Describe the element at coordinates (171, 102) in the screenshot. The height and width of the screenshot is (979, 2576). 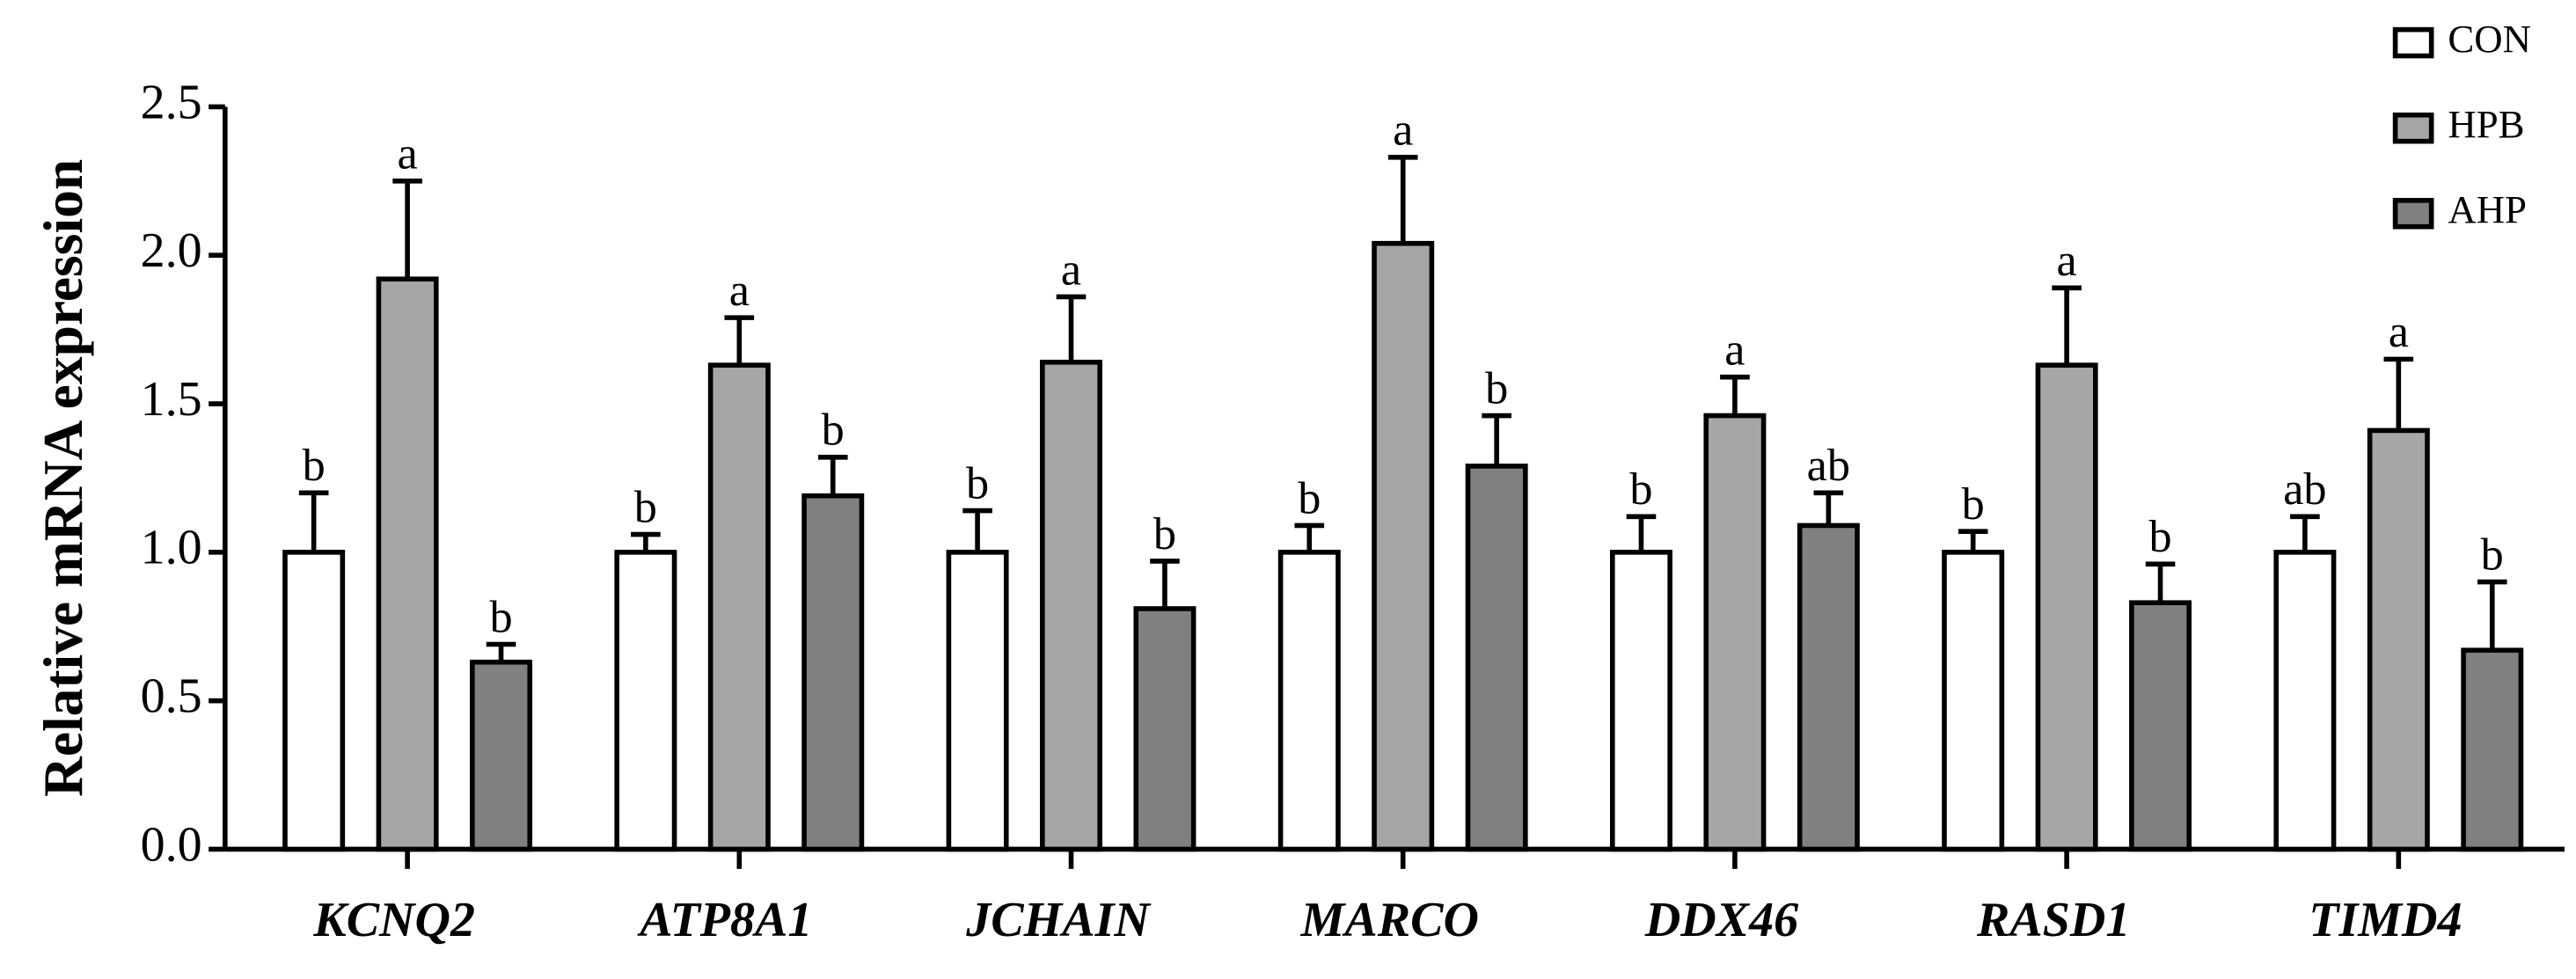
I see `y-tick-label: 2.5` at that location.